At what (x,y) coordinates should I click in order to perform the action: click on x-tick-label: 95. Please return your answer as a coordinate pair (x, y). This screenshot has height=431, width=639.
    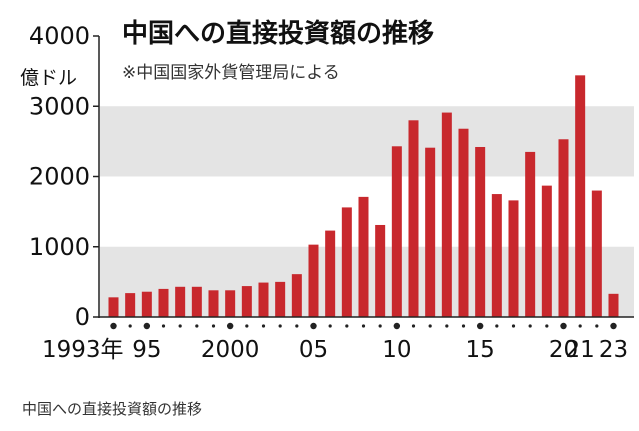
    Looking at the image, I should click on (146, 350).